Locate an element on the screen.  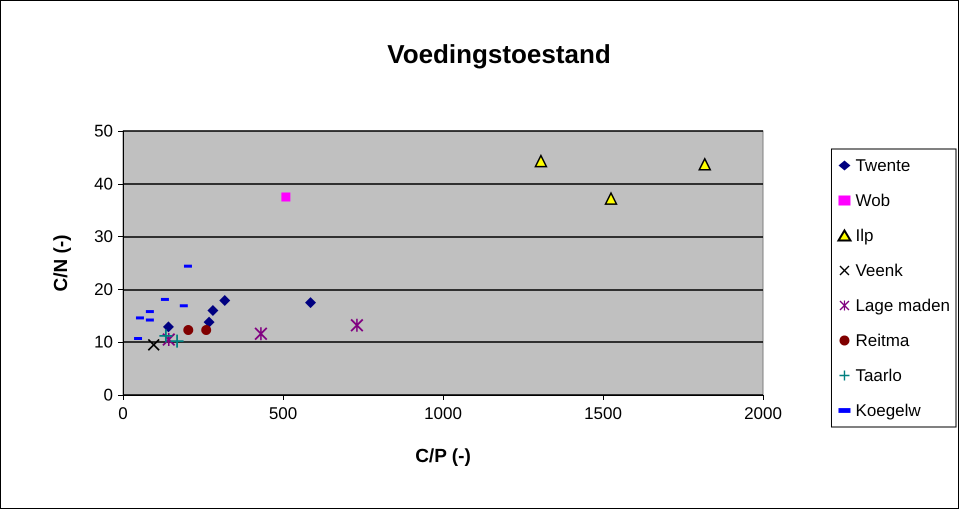
x-tick-label: 500 is located at coordinates (283, 413).